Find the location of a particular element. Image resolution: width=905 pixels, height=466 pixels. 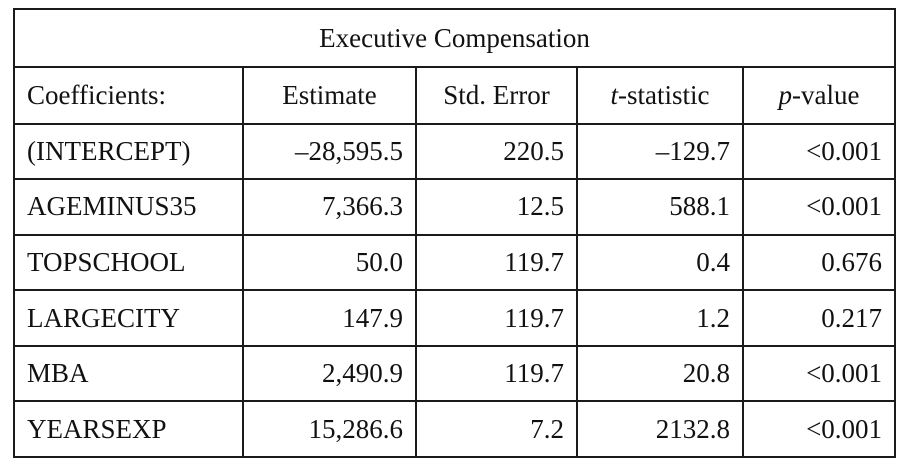

table-row: MBA 2,490.9 119.7 20.8 <0.001 is located at coordinates (455, 373).